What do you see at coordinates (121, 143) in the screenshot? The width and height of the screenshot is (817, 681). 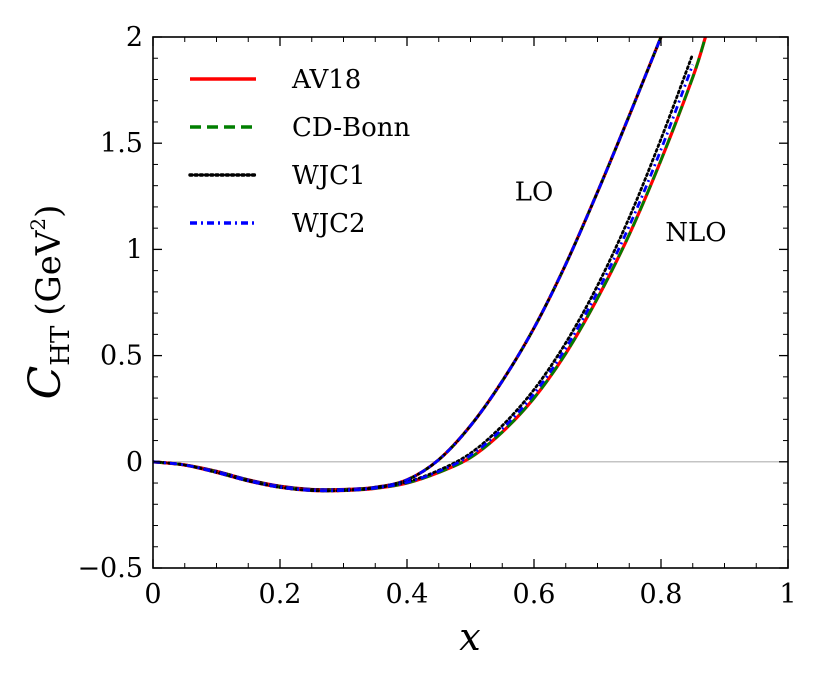 I see `y-tick-label: 1.5` at bounding box center [121, 143].